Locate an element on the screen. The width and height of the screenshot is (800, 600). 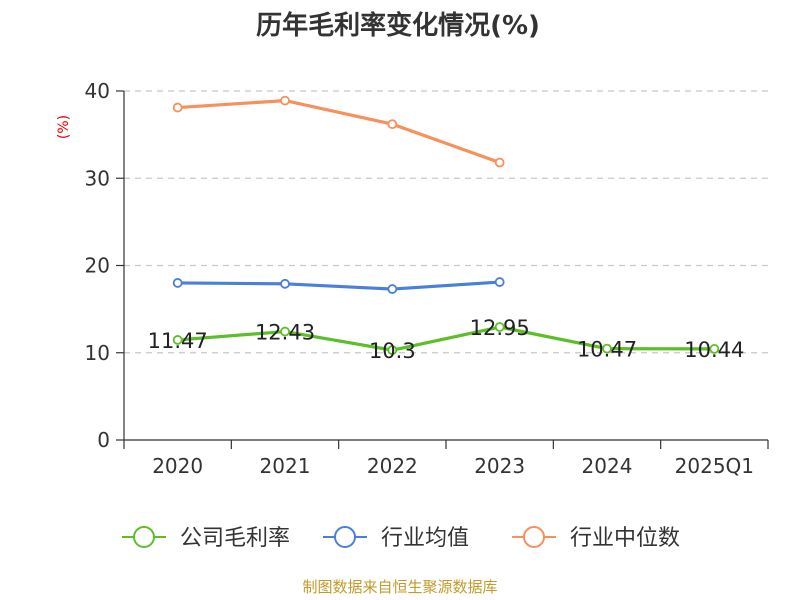
source-note: 制图数据来自恒生聚源数据库 is located at coordinates (399, 587).